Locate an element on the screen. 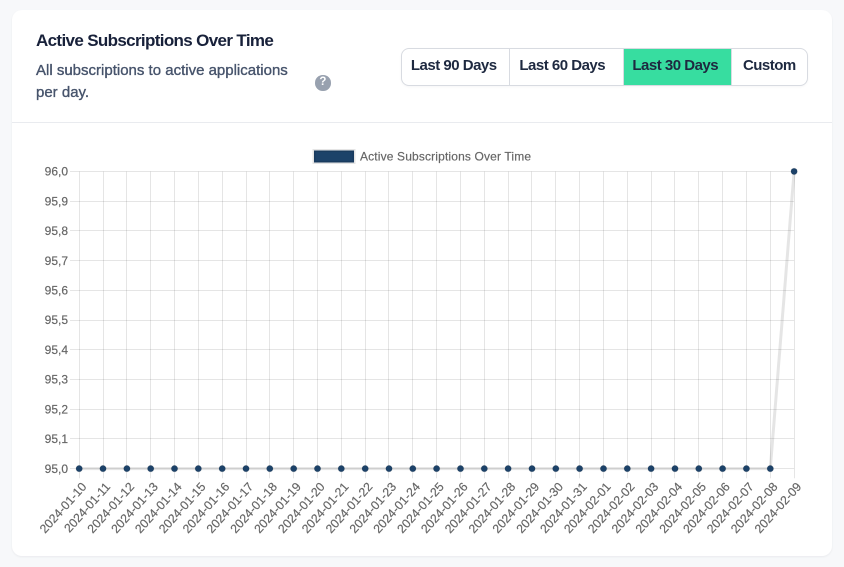 This screenshot has height=567, width=844. svg-text: 95,0 is located at coordinates (57, 469).